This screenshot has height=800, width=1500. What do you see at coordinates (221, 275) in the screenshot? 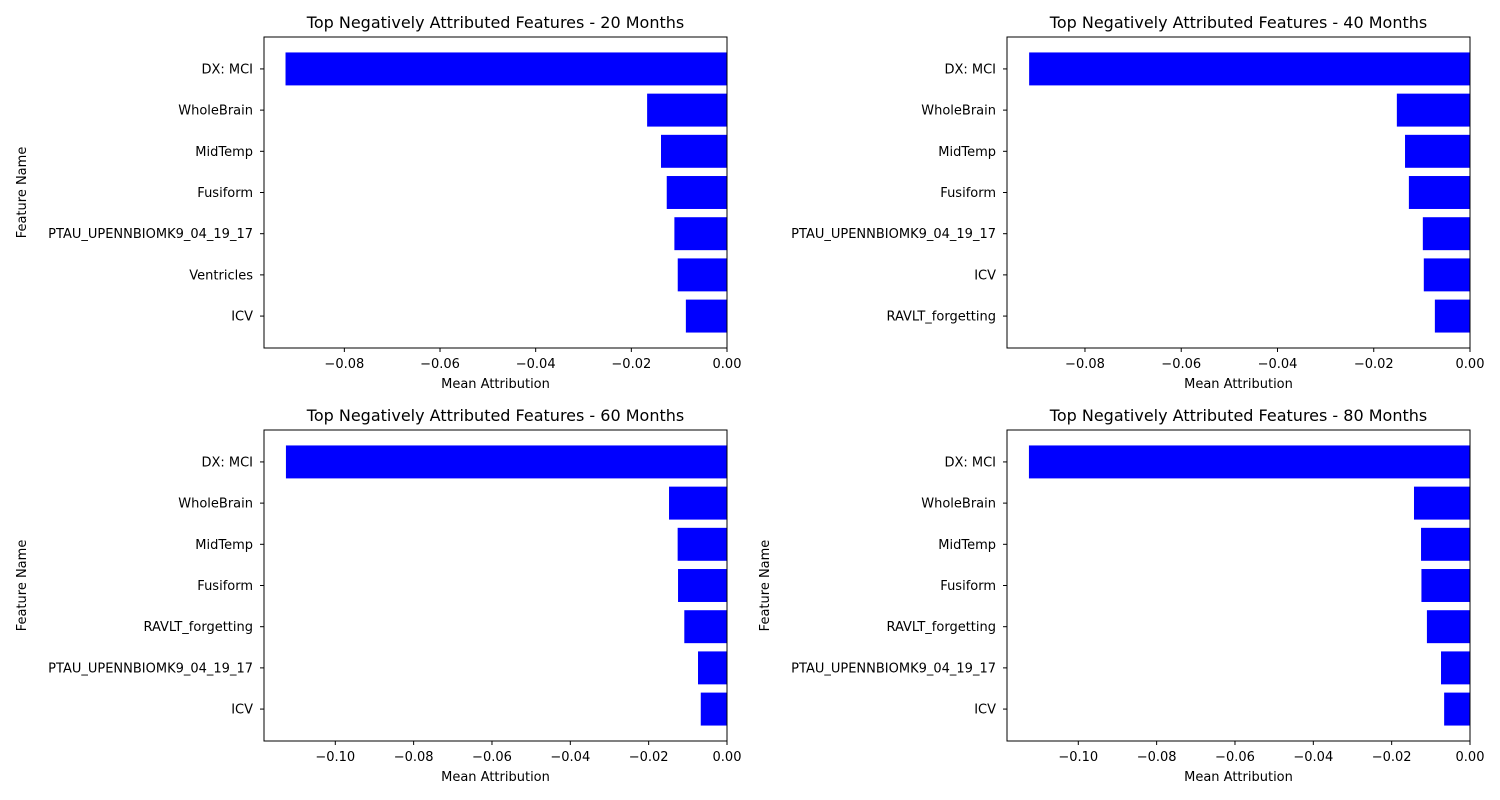
I see `y-tick-label: Ventricles` at bounding box center [221, 275].